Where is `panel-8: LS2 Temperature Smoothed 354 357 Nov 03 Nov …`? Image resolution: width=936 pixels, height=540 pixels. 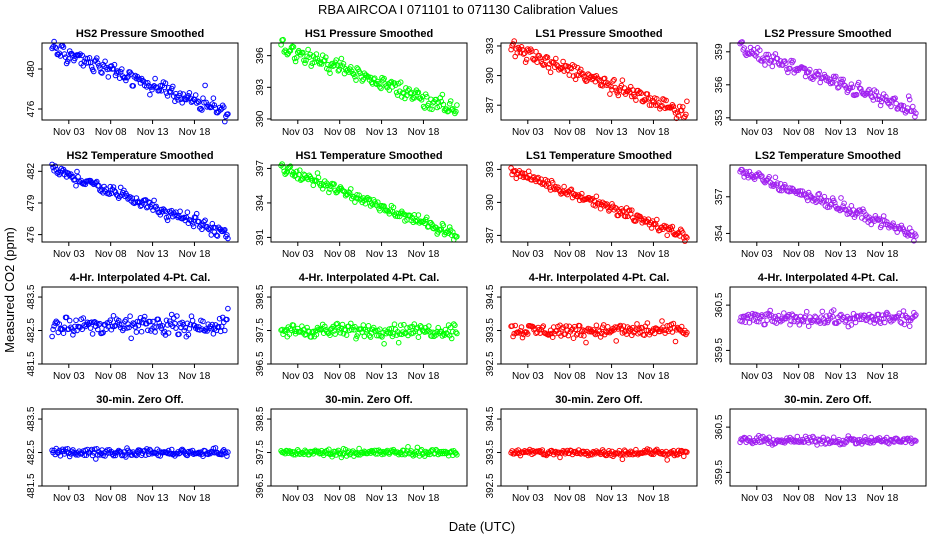 panel-8: LS2 Temperature Smoothed 354 357 Nov 03 Nov … is located at coordinates (820, 205).